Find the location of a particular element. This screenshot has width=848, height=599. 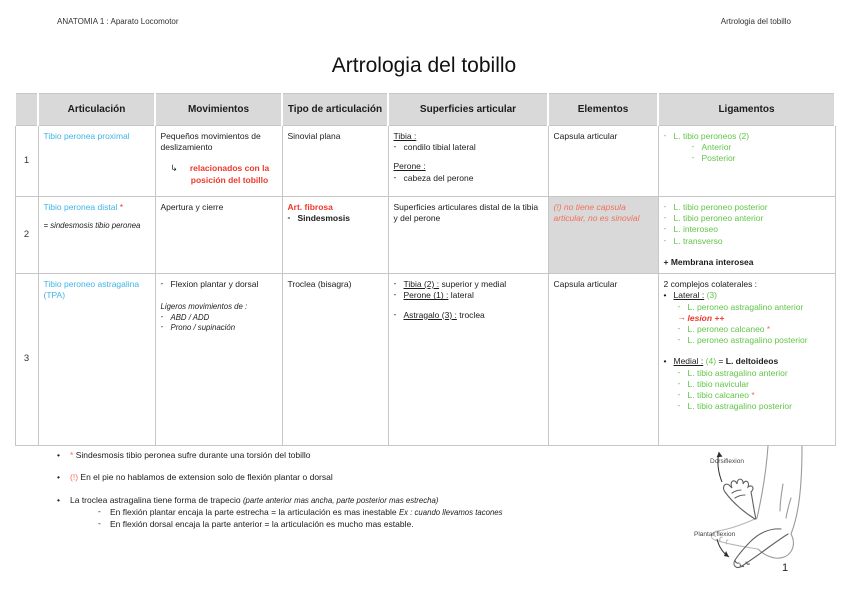

medial-complex-label: Medial : is located at coordinates (688, 361).